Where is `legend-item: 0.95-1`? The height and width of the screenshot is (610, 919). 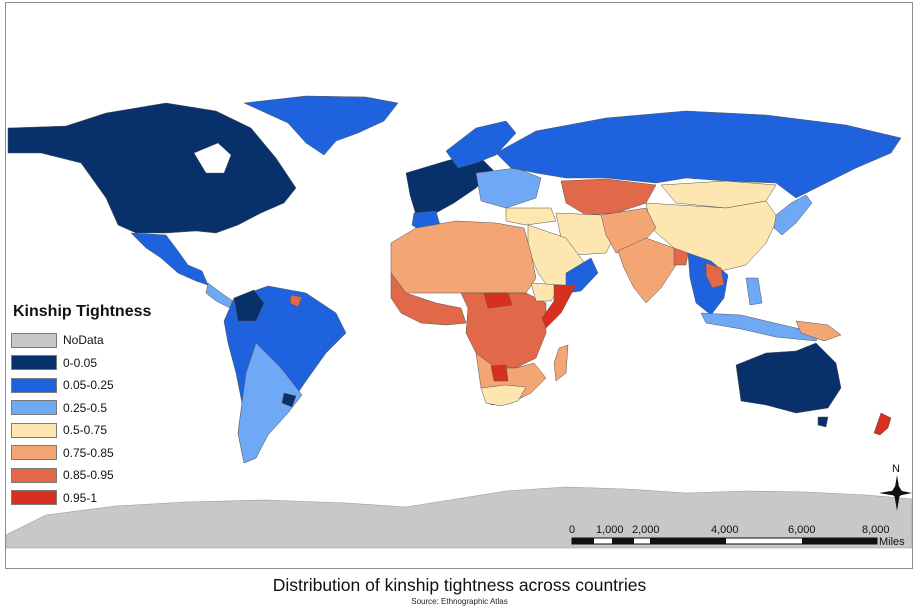 legend-item: 0.95-1 is located at coordinates (91, 498).